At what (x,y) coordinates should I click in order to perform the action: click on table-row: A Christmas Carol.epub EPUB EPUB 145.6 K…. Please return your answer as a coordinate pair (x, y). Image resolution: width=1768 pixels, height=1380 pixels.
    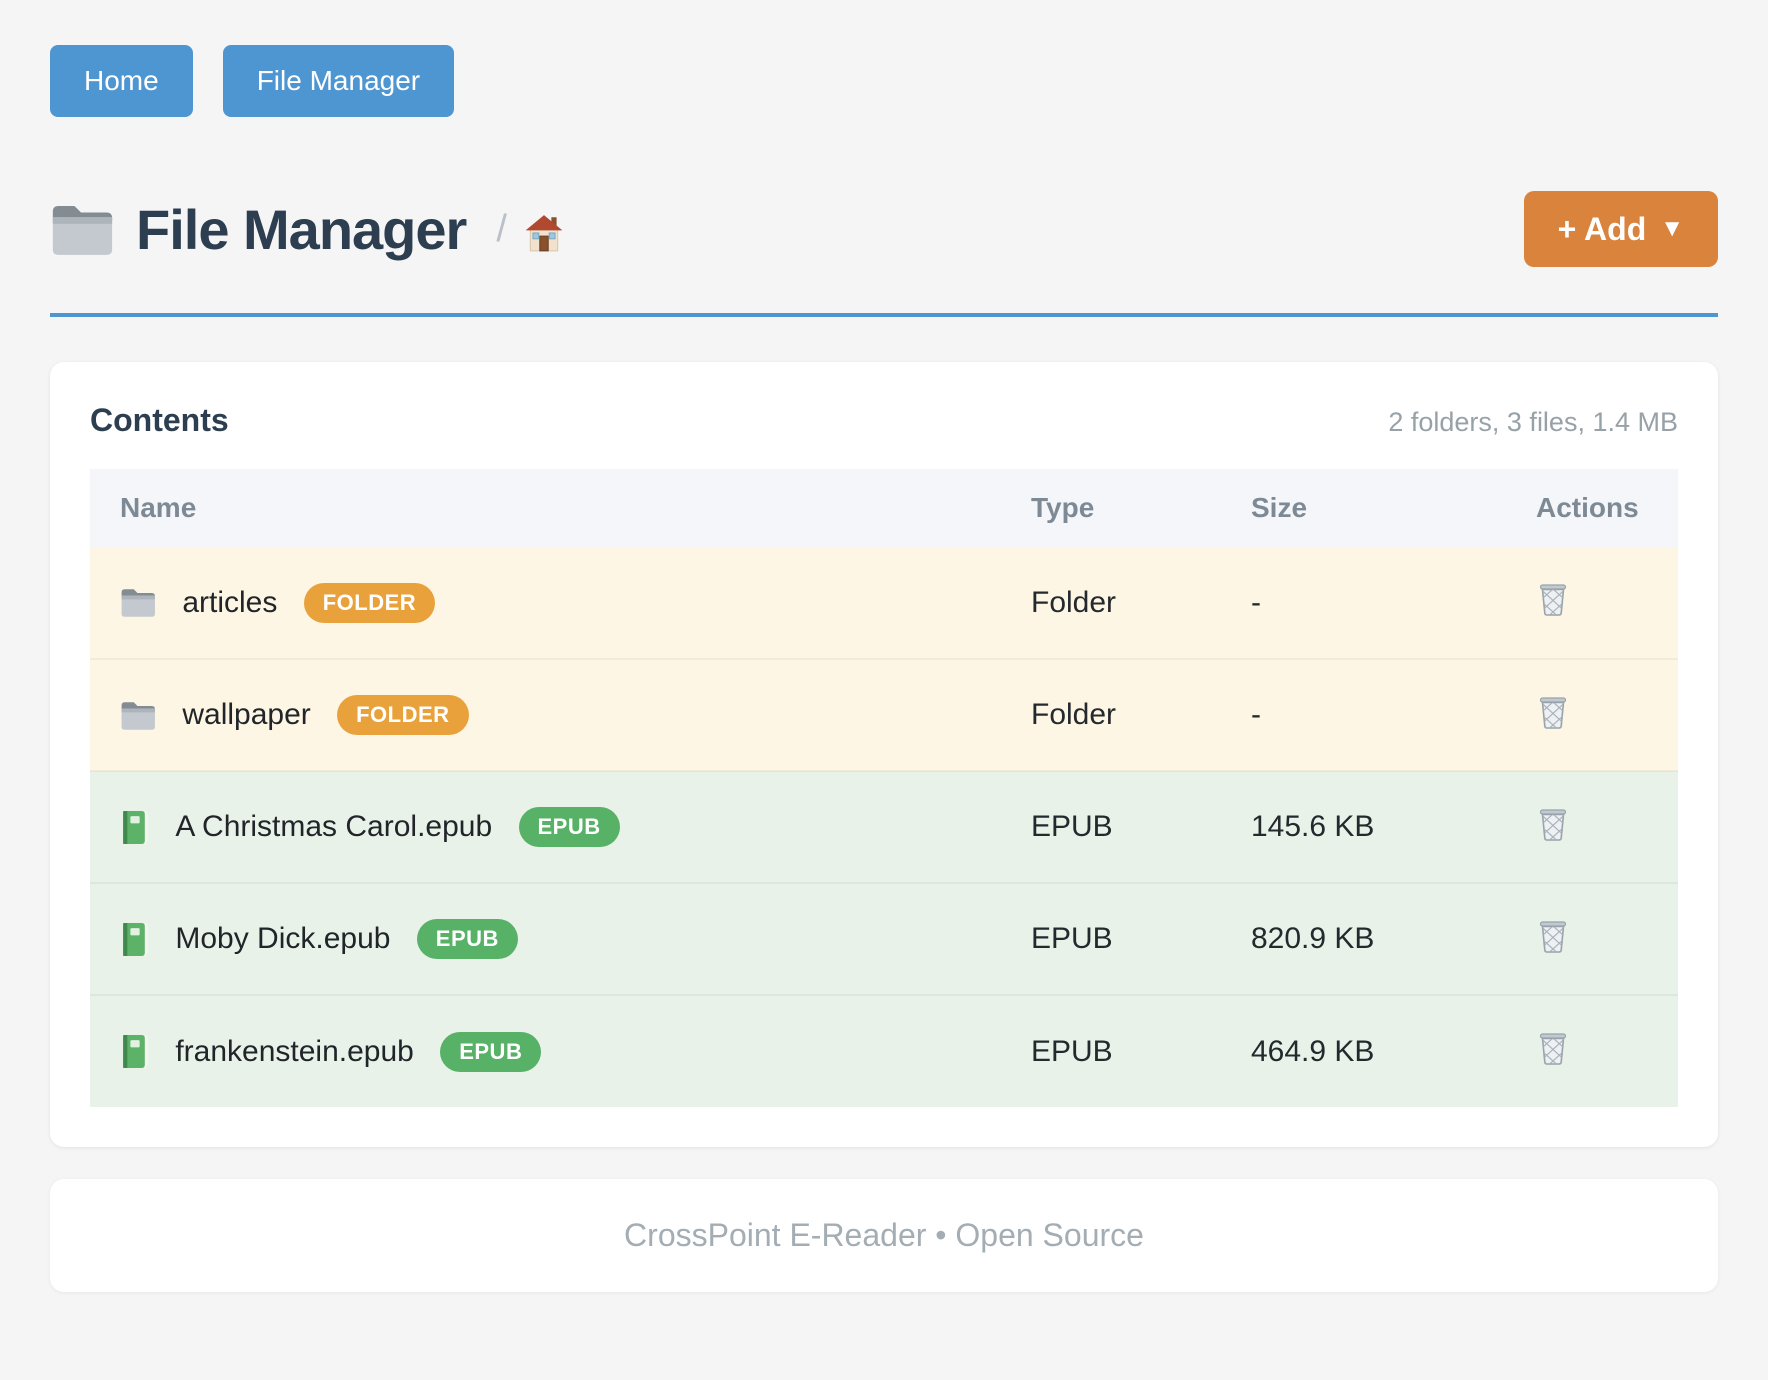
    Looking at the image, I should click on (884, 827).